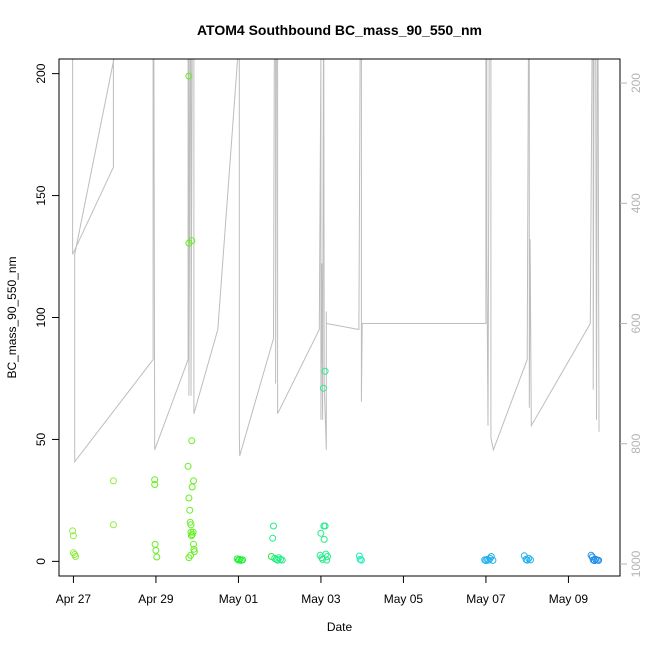  What do you see at coordinates (41, 439) in the screenshot?
I see `y-tick-label: 50` at bounding box center [41, 439].